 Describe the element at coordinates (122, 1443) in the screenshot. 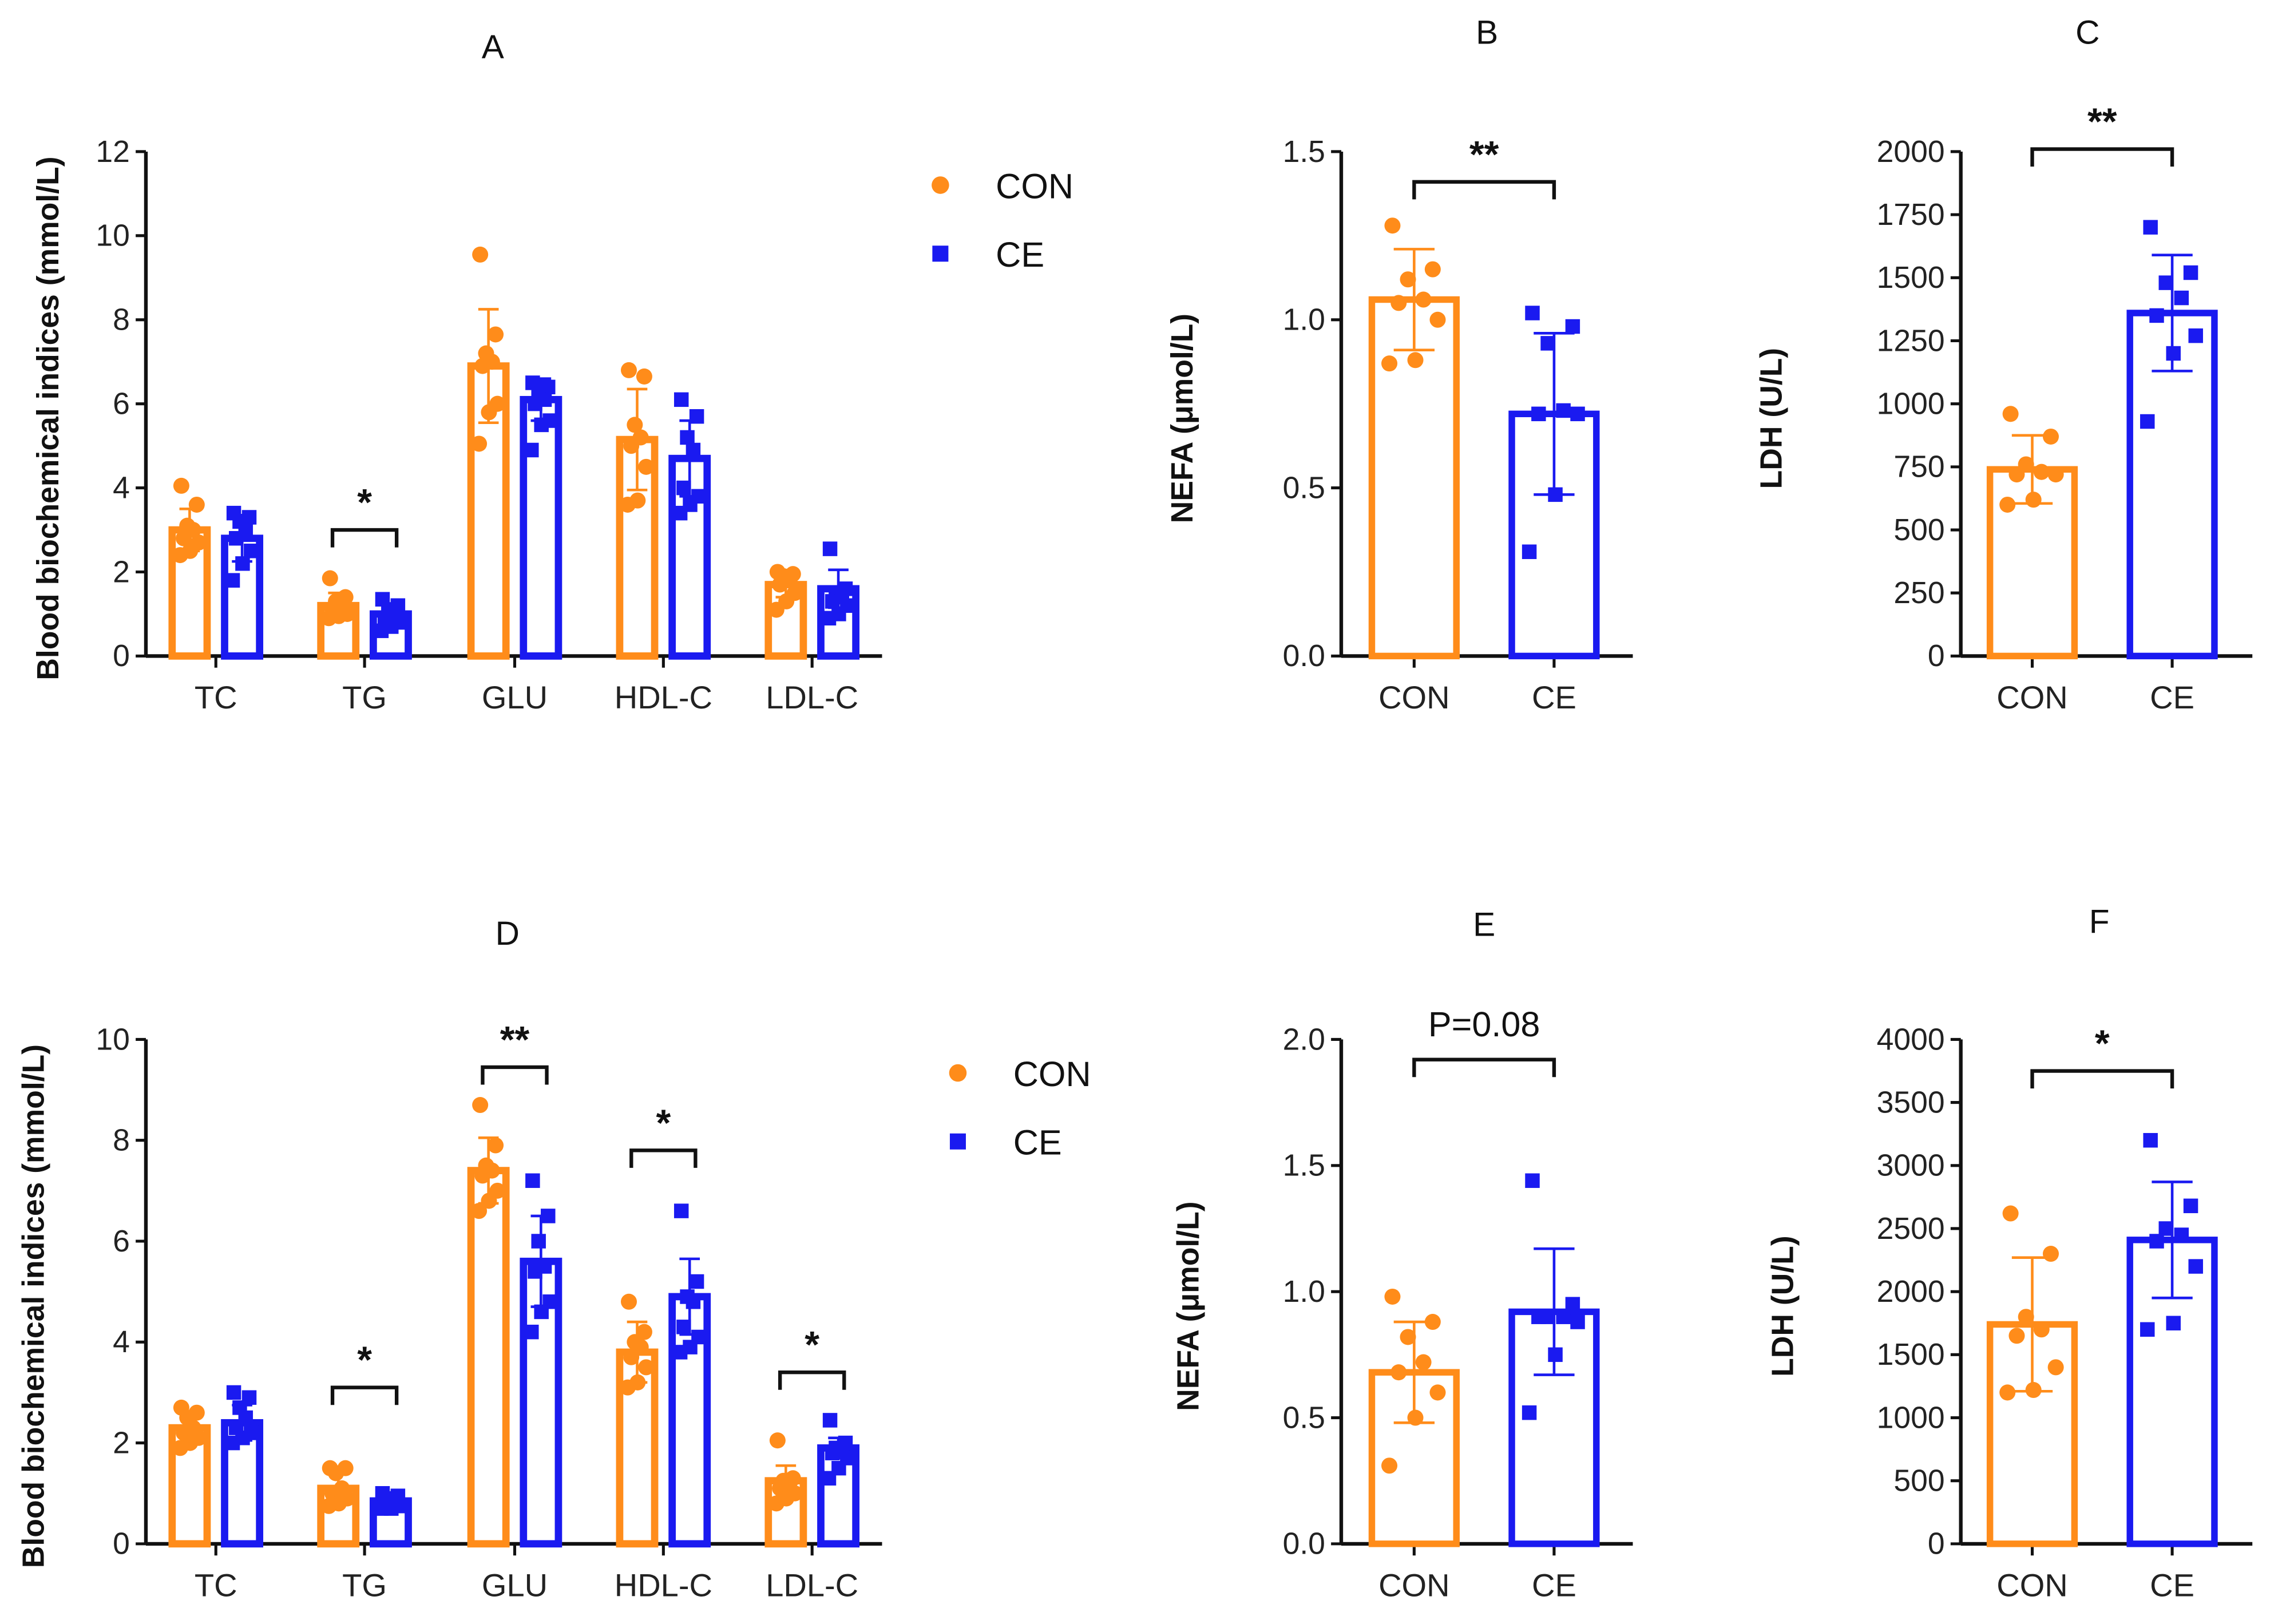

I see `y-tick-label: 2` at that location.